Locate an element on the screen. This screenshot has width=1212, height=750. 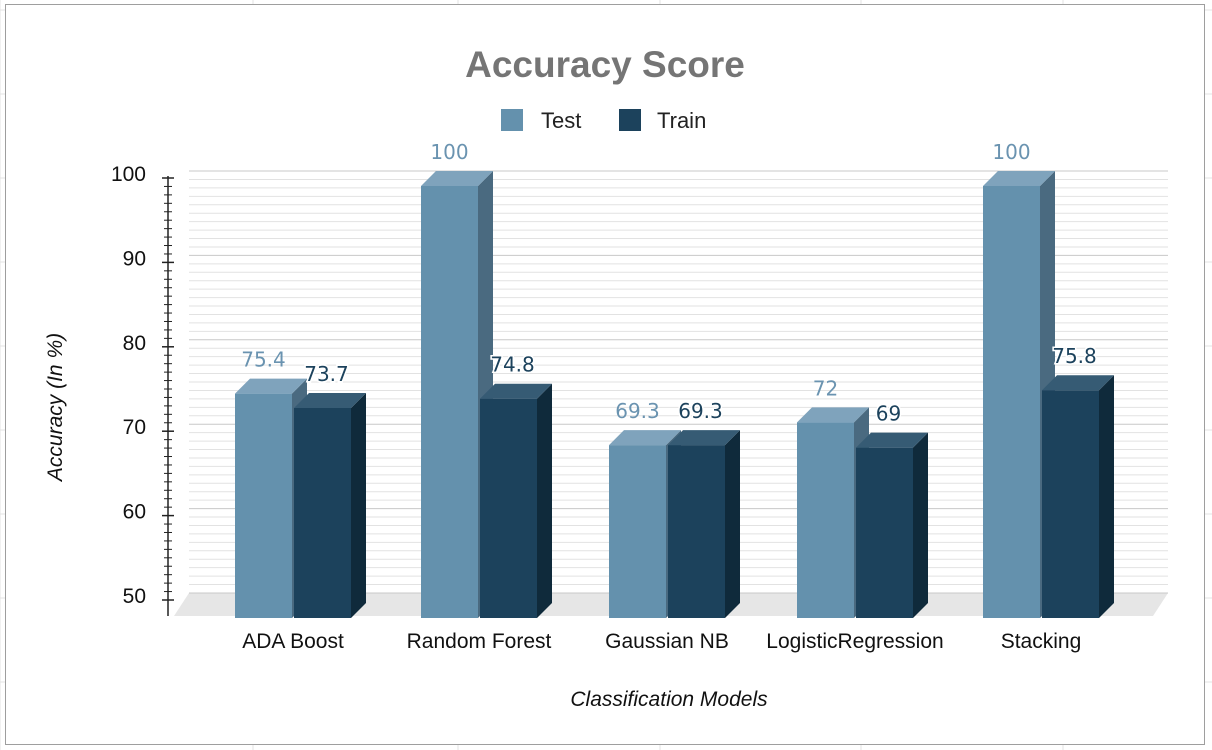
legend: Test Train is located at coordinates (603, 120).